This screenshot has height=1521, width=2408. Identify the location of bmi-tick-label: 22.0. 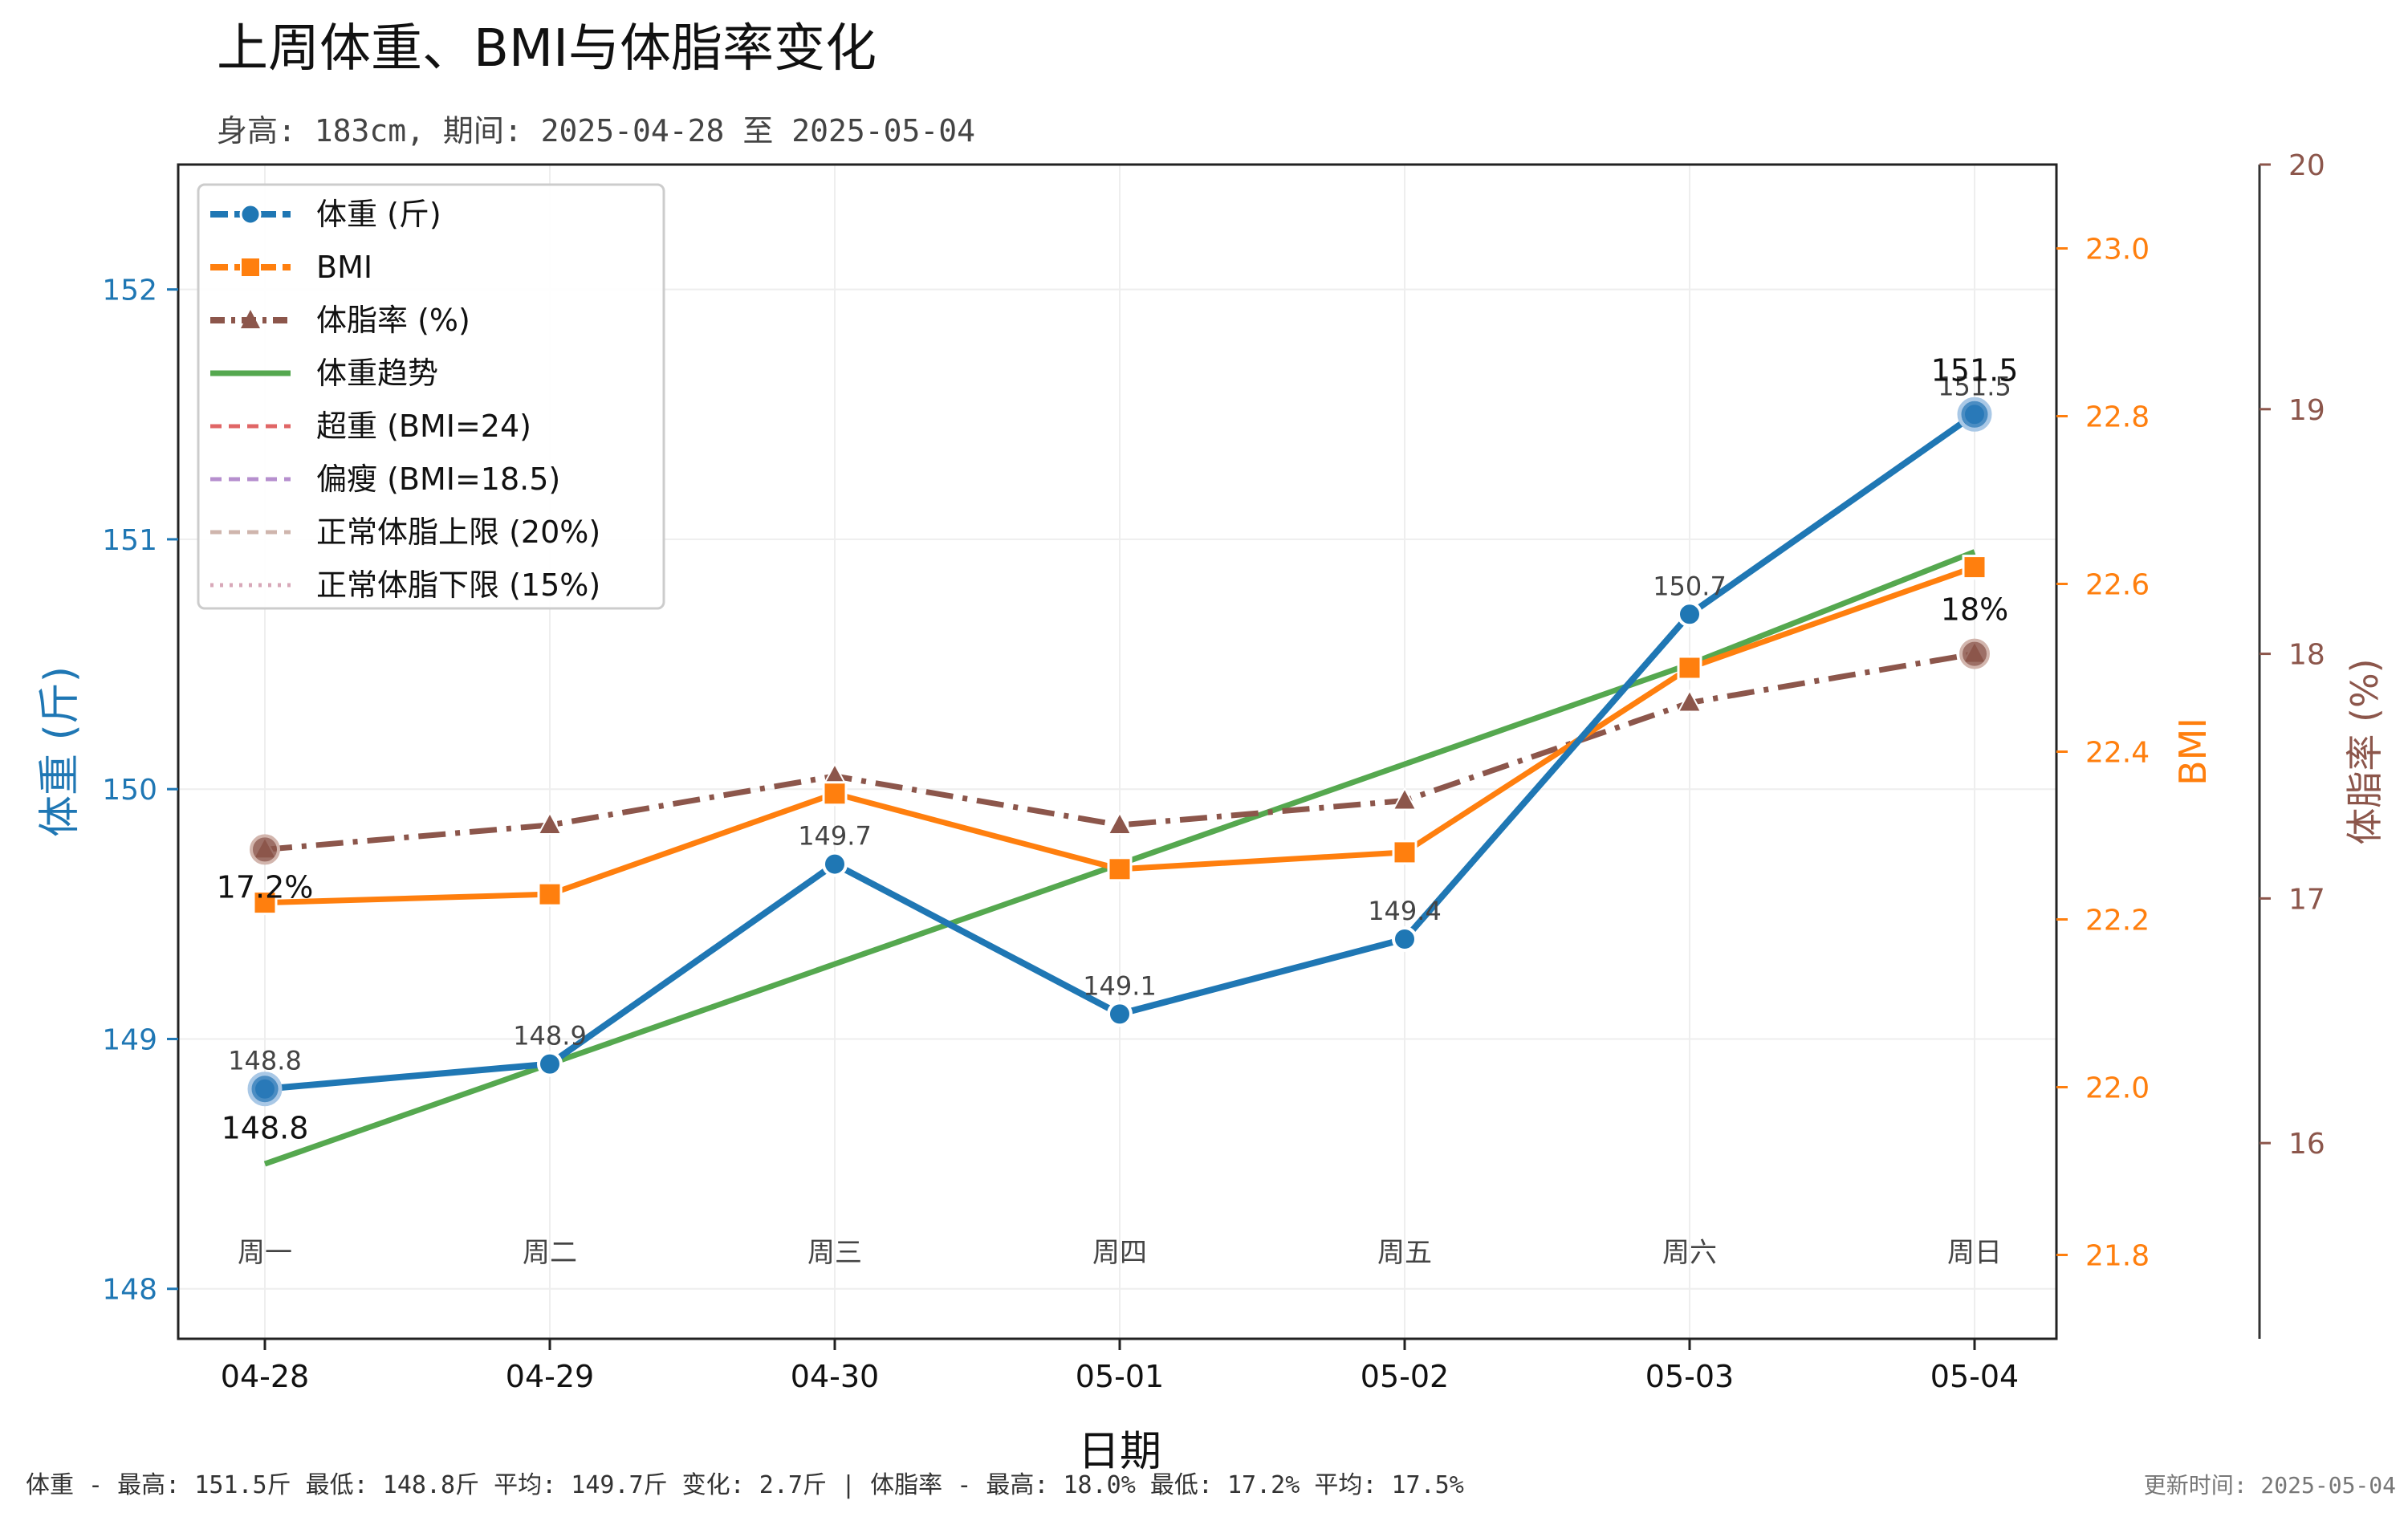
(2117, 1088).